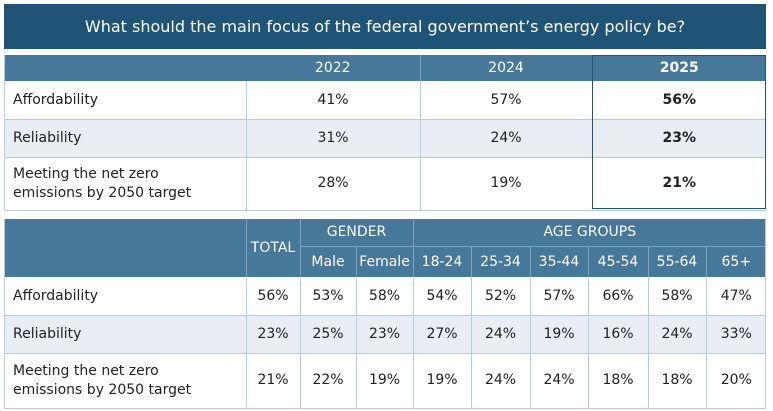 The image size is (773, 411). I want to click on cell-value: 23%, so click(385, 334).